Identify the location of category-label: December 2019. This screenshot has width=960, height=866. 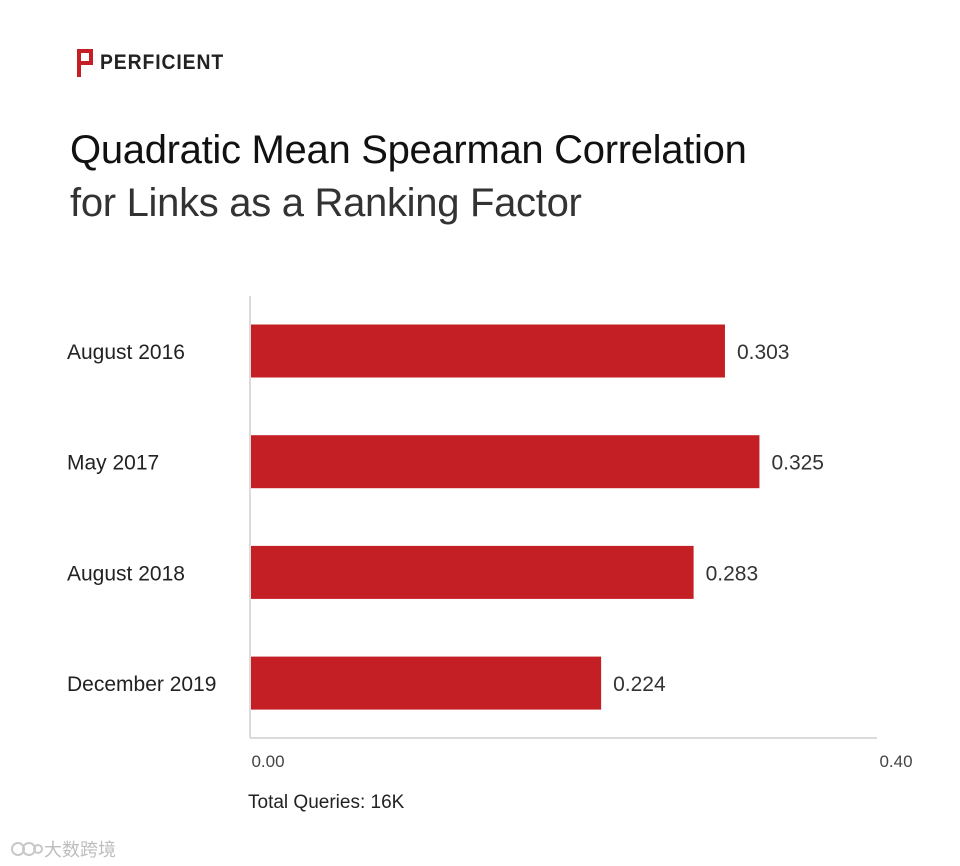
(141, 684).